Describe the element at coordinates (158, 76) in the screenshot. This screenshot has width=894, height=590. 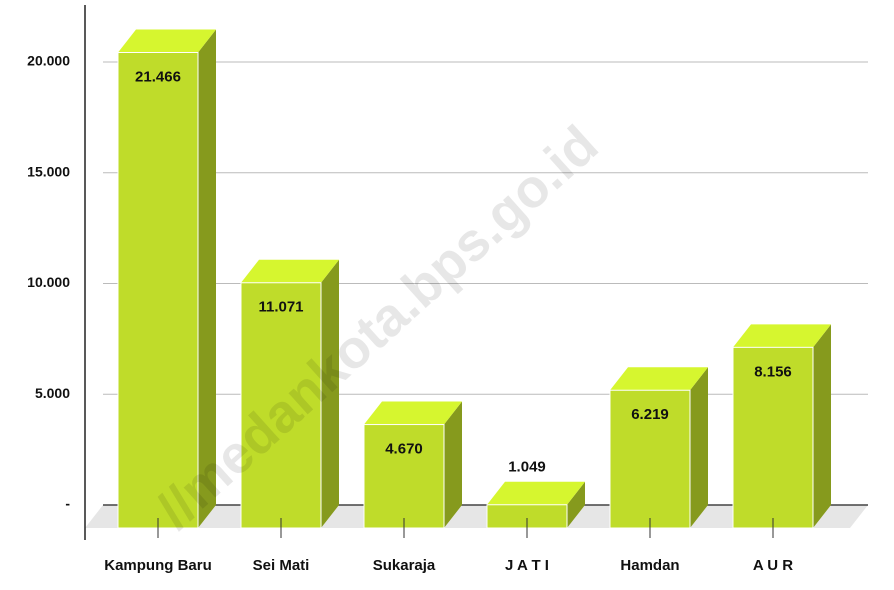
I see `value-label: 21.466` at that location.